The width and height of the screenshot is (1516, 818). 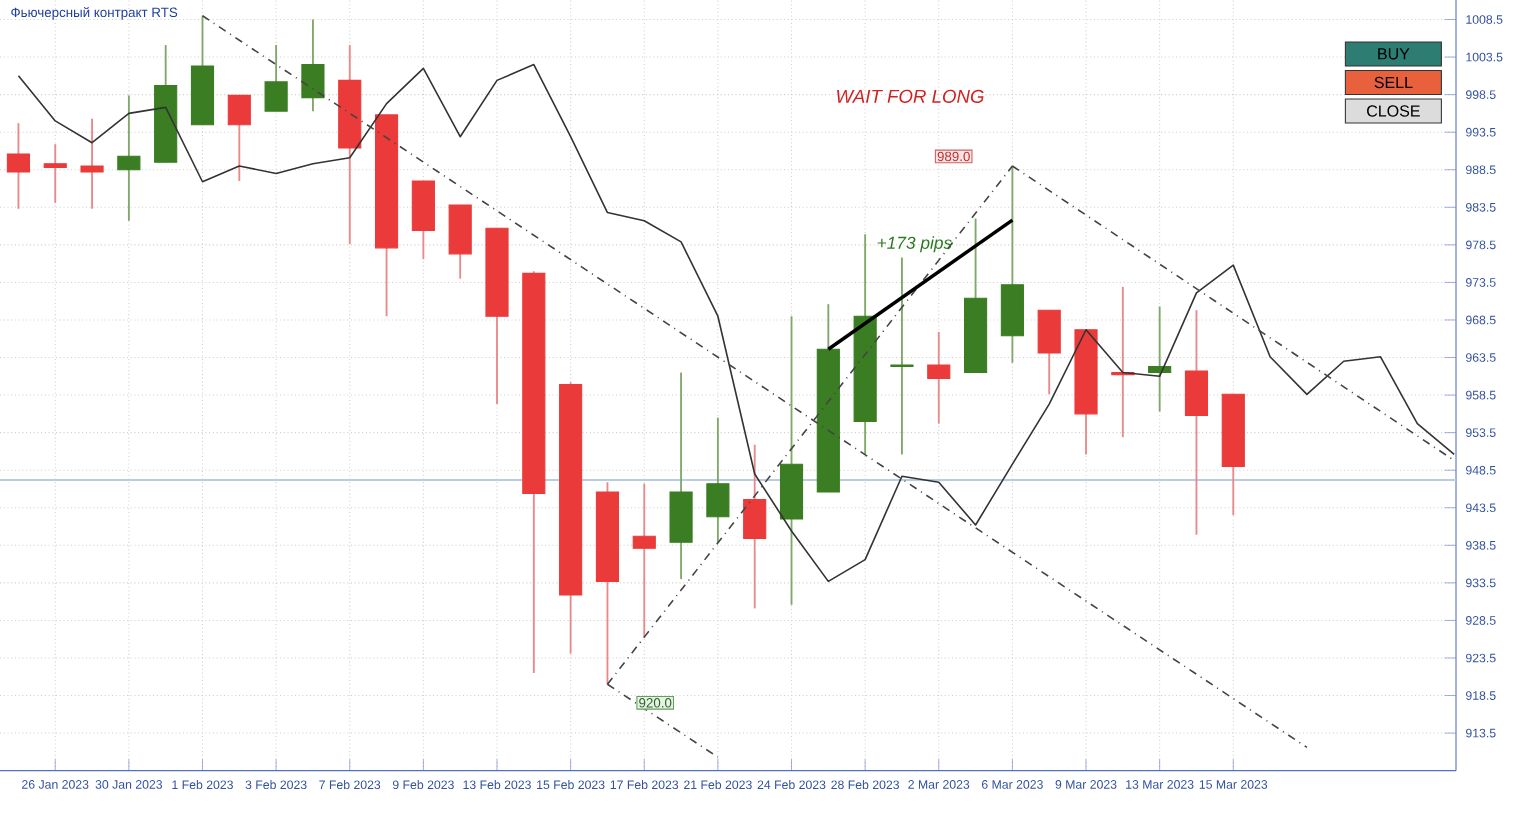 What do you see at coordinates (1393, 82) in the screenshot?
I see `annotation: SELL` at bounding box center [1393, 82].